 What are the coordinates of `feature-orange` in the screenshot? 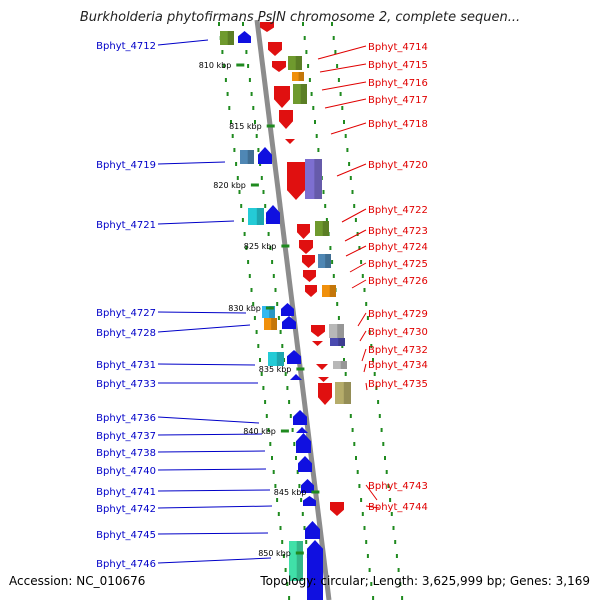 It's located at (298, 76).